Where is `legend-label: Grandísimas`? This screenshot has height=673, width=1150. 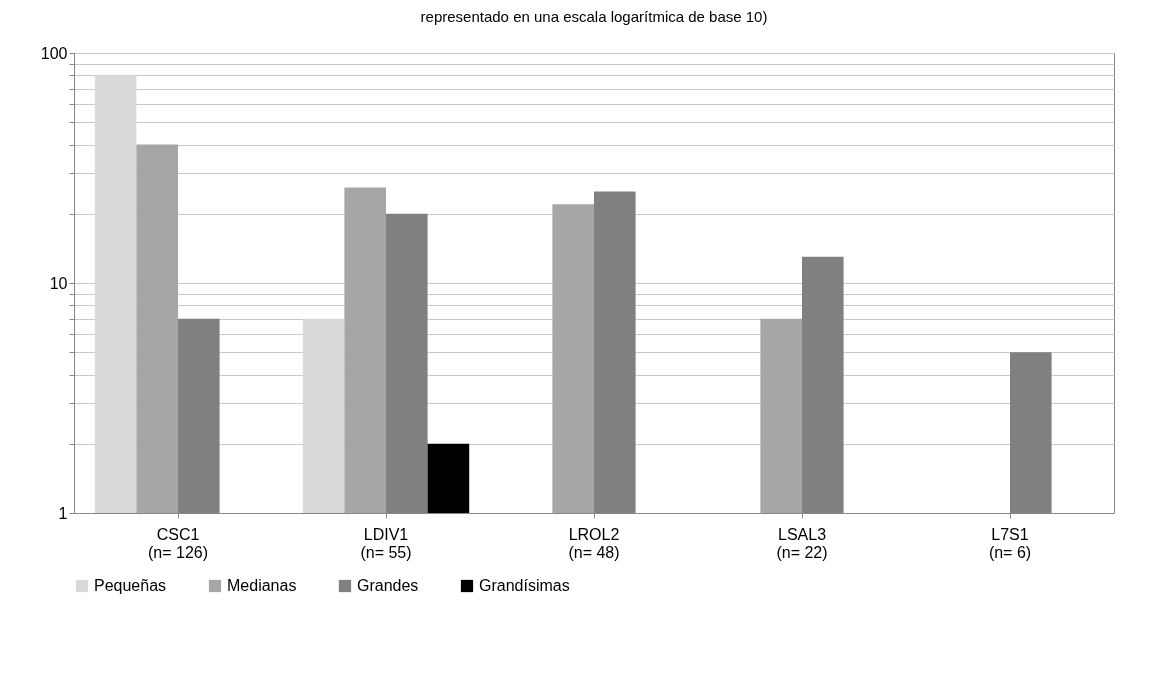 legend-label: Grandísimas is located at coordinates (524, 585).